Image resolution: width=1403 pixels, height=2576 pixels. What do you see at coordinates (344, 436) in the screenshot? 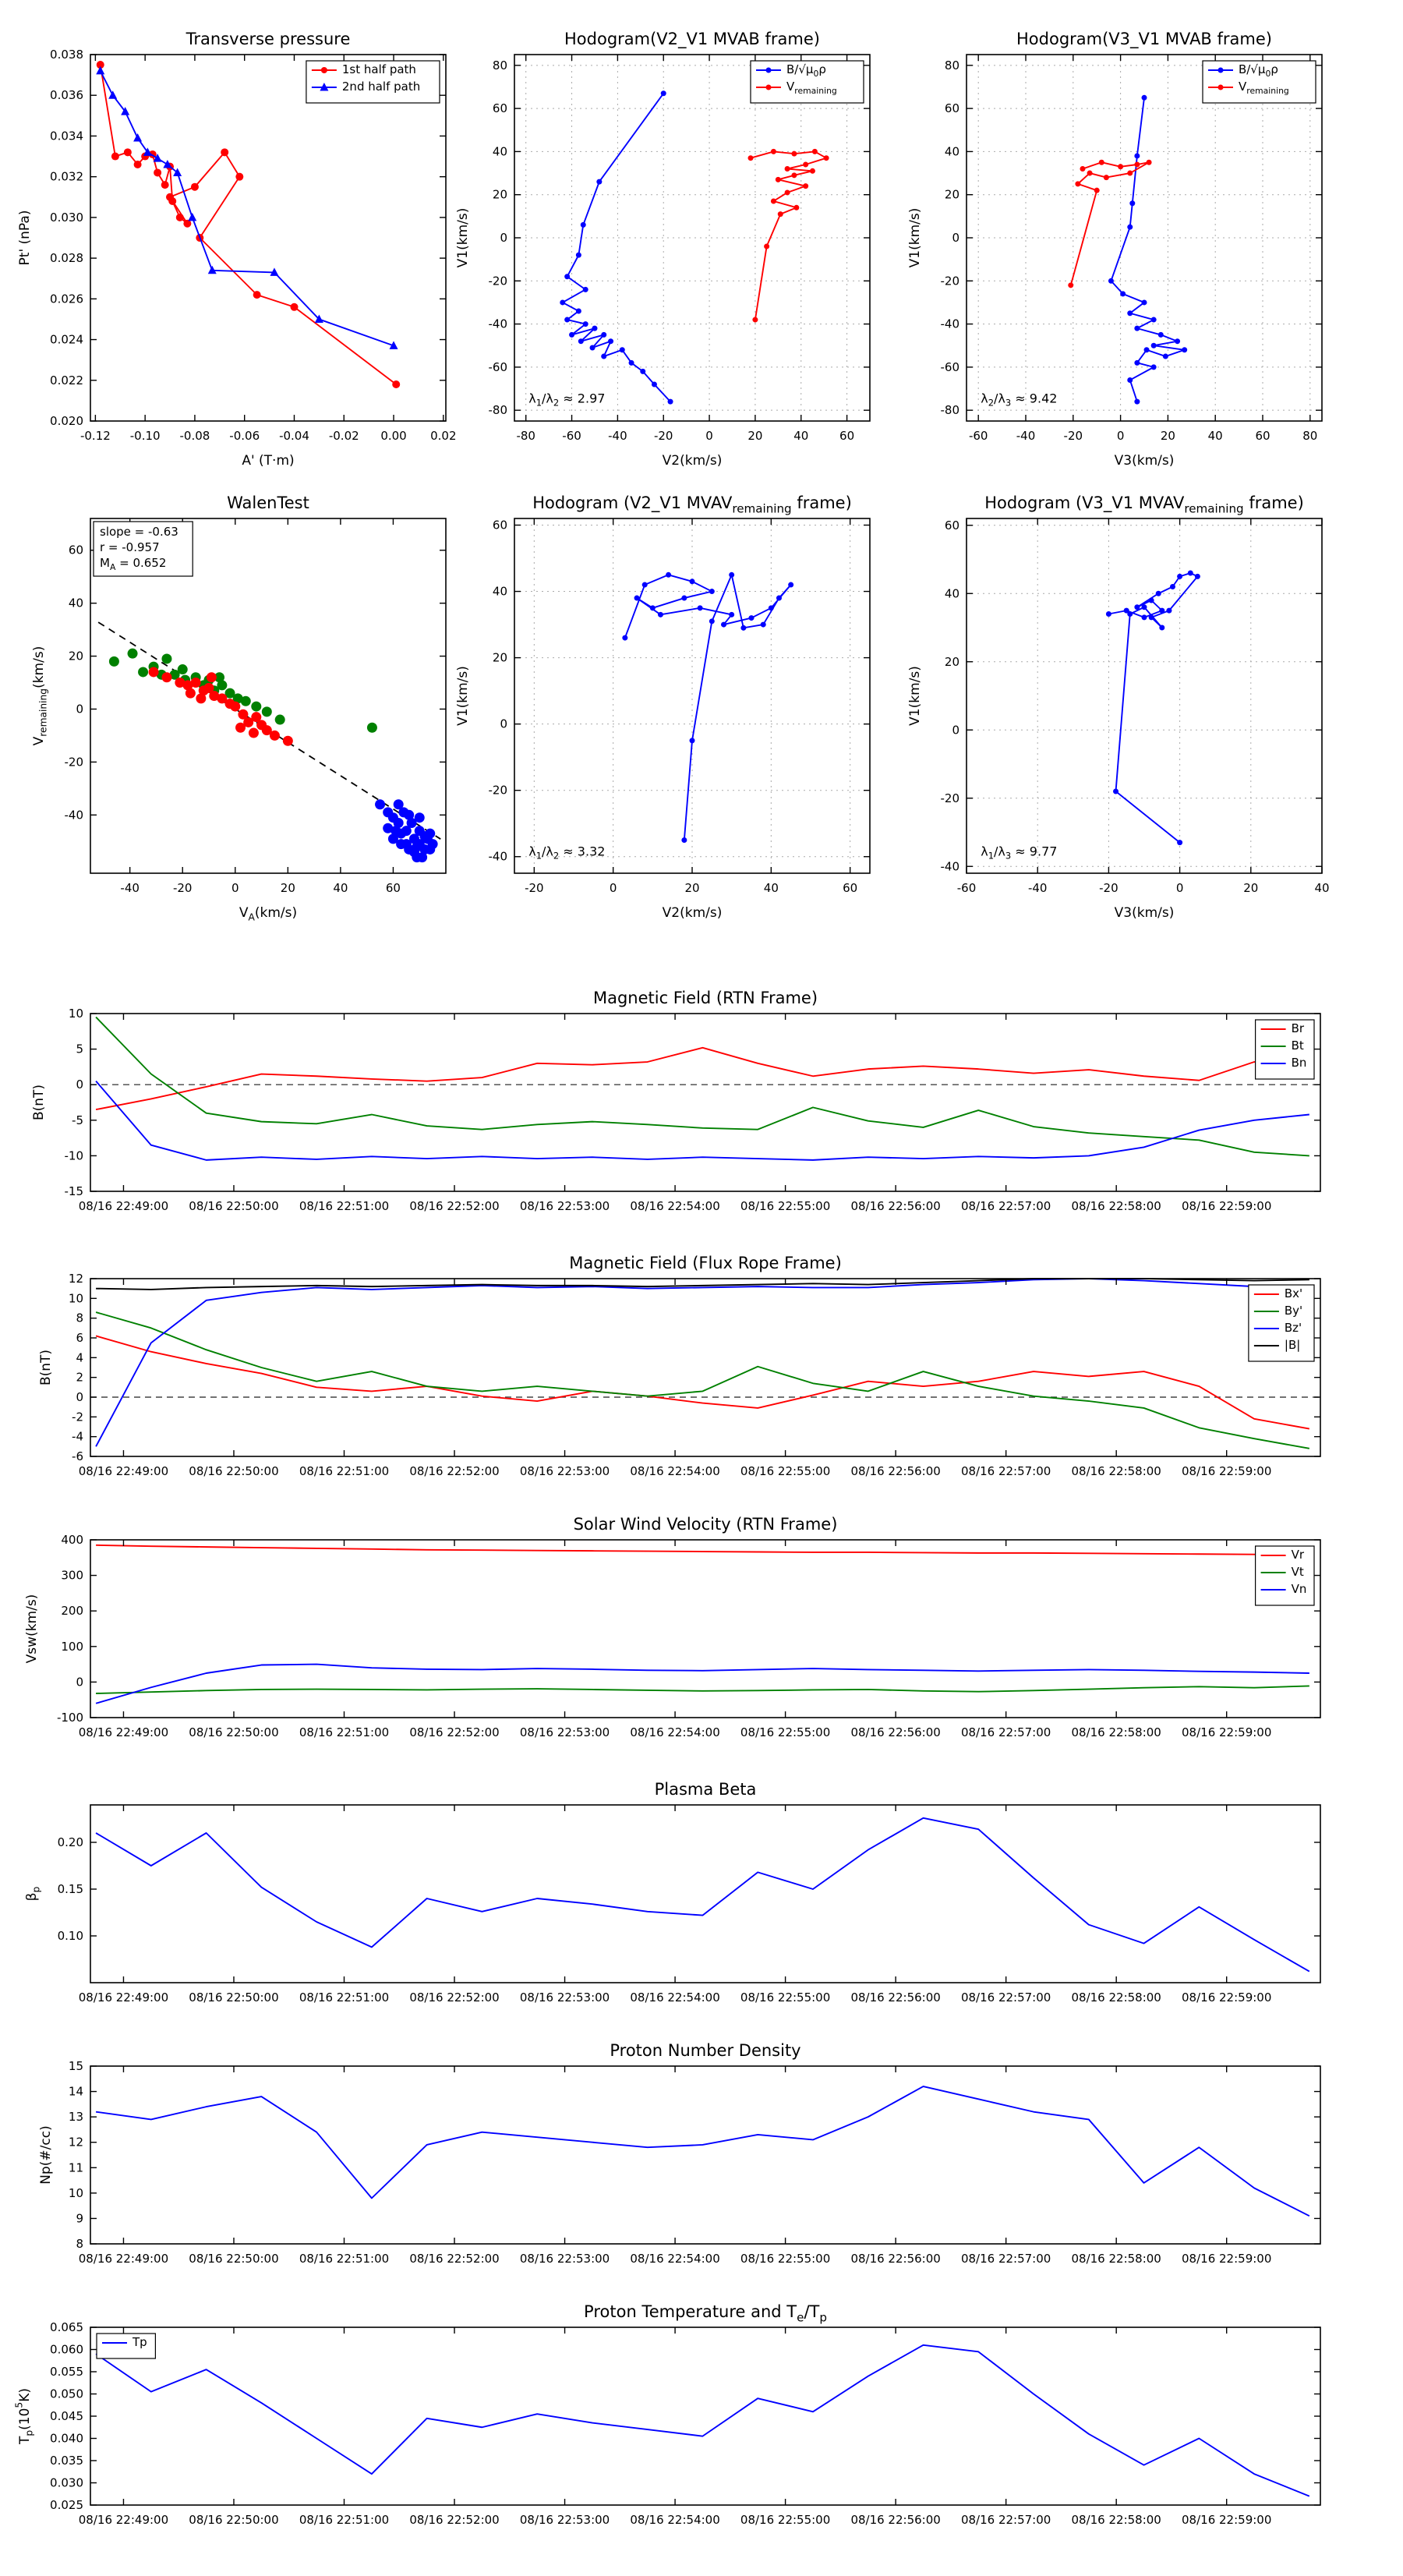
I see `transverse-pressure-xtick: -0.02` at bounding box center [344, 436].